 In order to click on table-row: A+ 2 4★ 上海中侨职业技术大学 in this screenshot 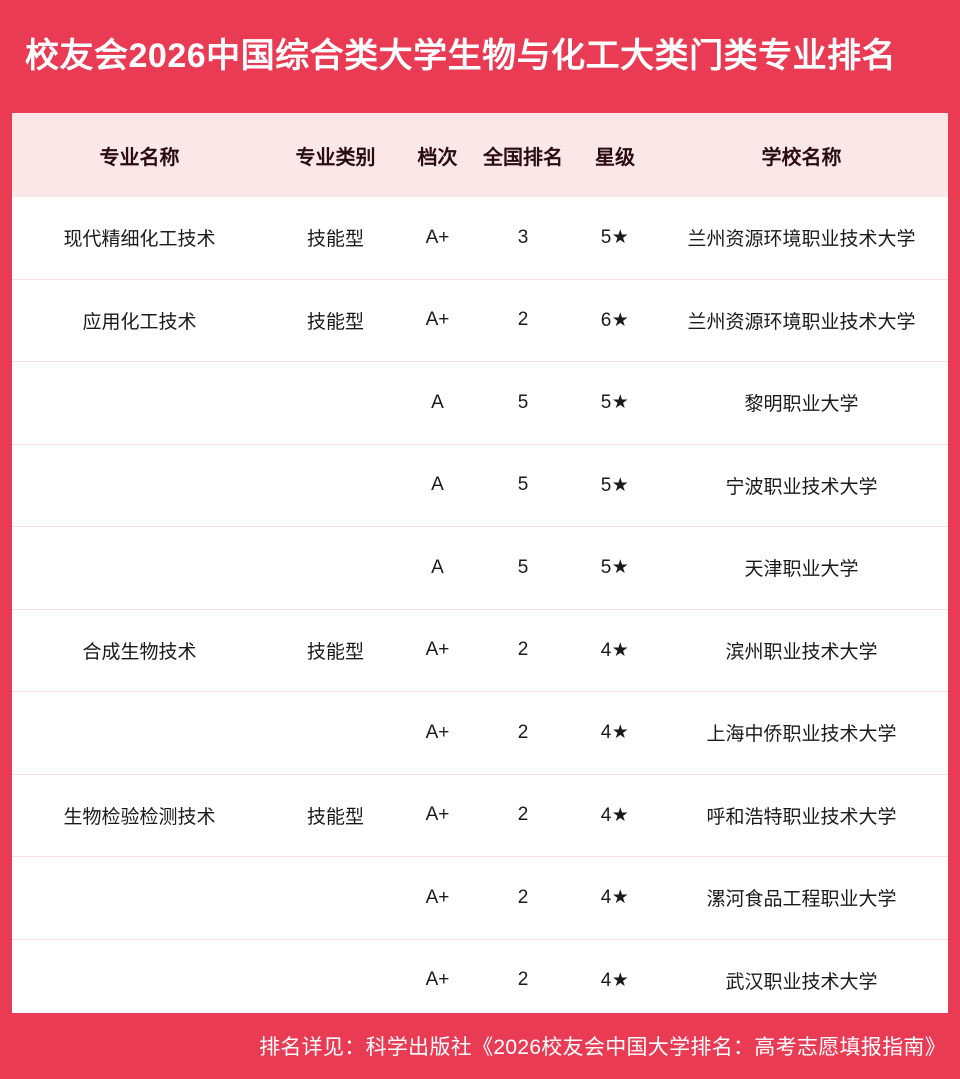, I will do `click(480, 733)`.